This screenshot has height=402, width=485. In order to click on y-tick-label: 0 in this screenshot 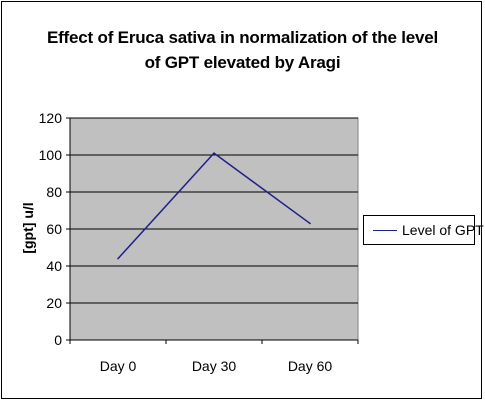, I will do `click(58, 340)`.